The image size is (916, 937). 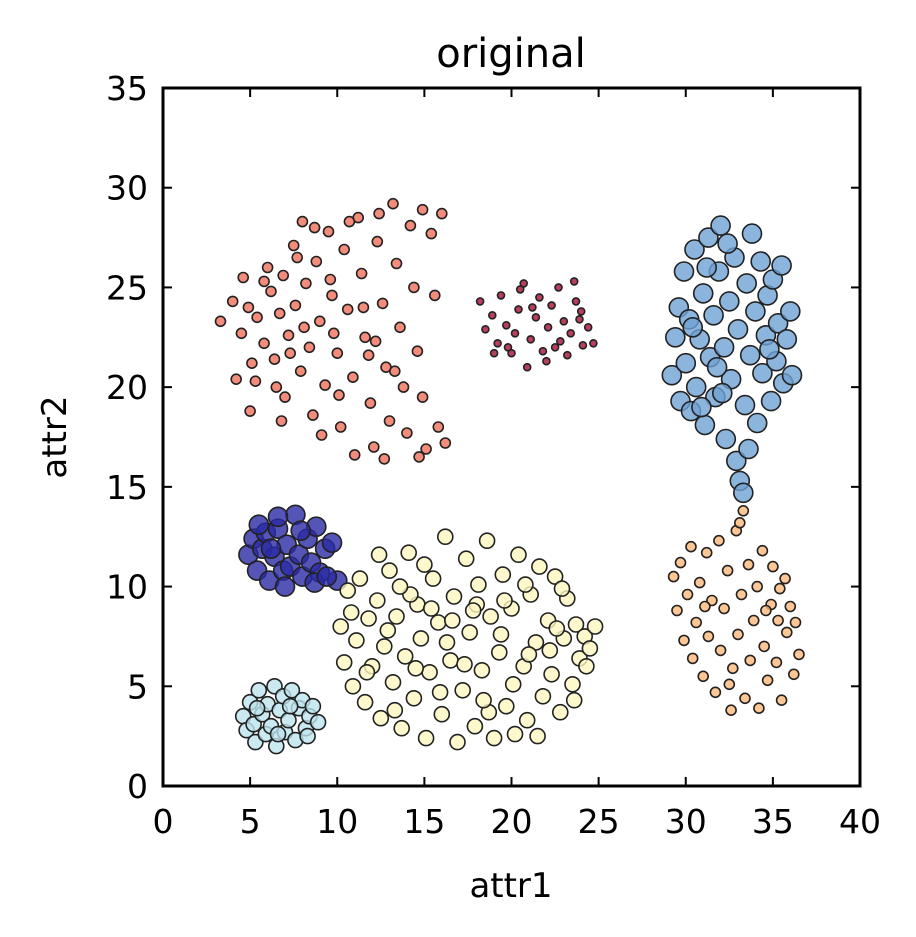 I want to click on x-tick-label: 20, so click(x=512, y=821).